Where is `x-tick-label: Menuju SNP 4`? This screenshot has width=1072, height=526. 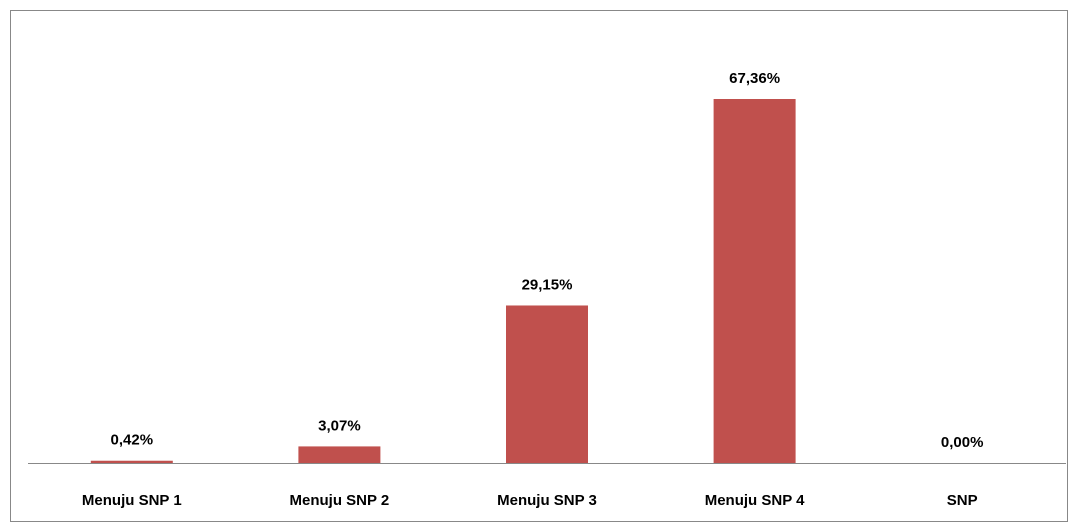 x-tick-label: Menuju SNP 4 is located at coordinates (755, 500).